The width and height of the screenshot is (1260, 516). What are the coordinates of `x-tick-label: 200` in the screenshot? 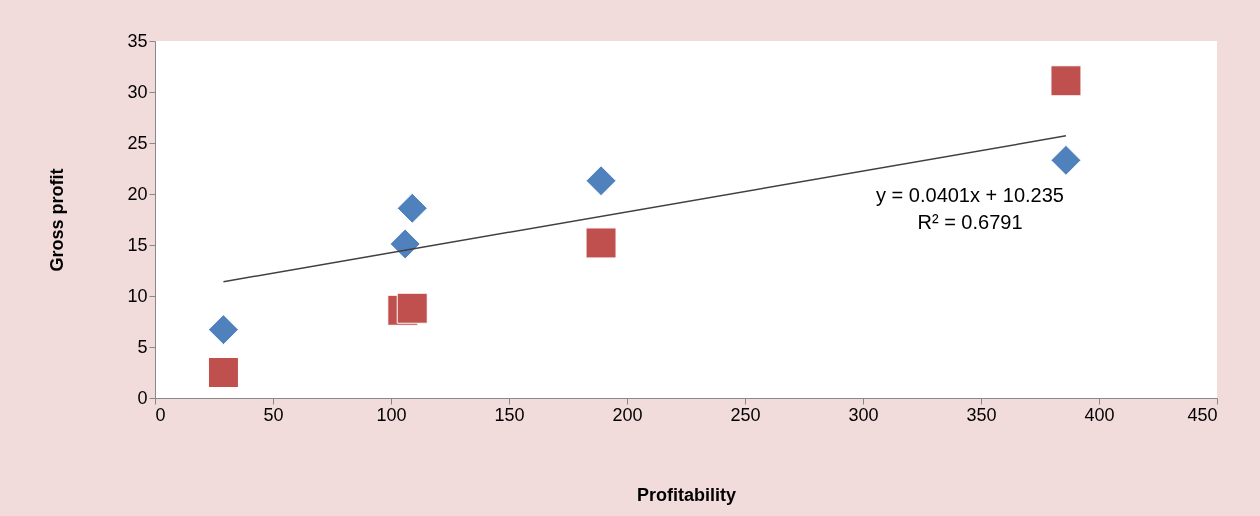 It's located at (627, 414).